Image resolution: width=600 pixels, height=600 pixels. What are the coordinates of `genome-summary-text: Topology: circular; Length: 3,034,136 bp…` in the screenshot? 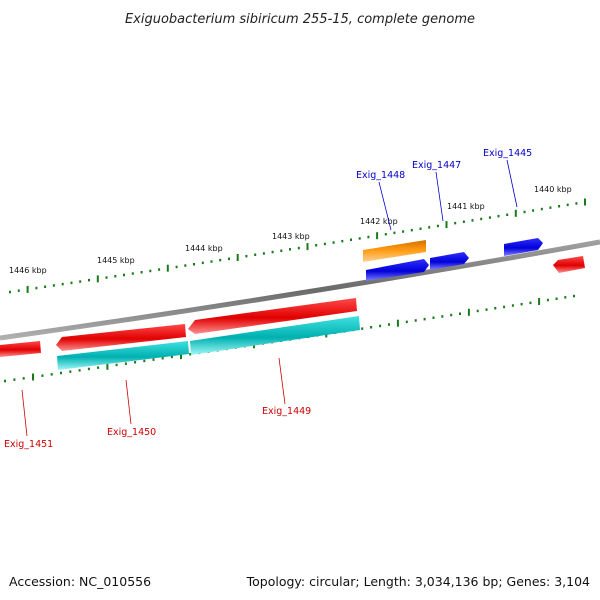 It's located at (418, 581).